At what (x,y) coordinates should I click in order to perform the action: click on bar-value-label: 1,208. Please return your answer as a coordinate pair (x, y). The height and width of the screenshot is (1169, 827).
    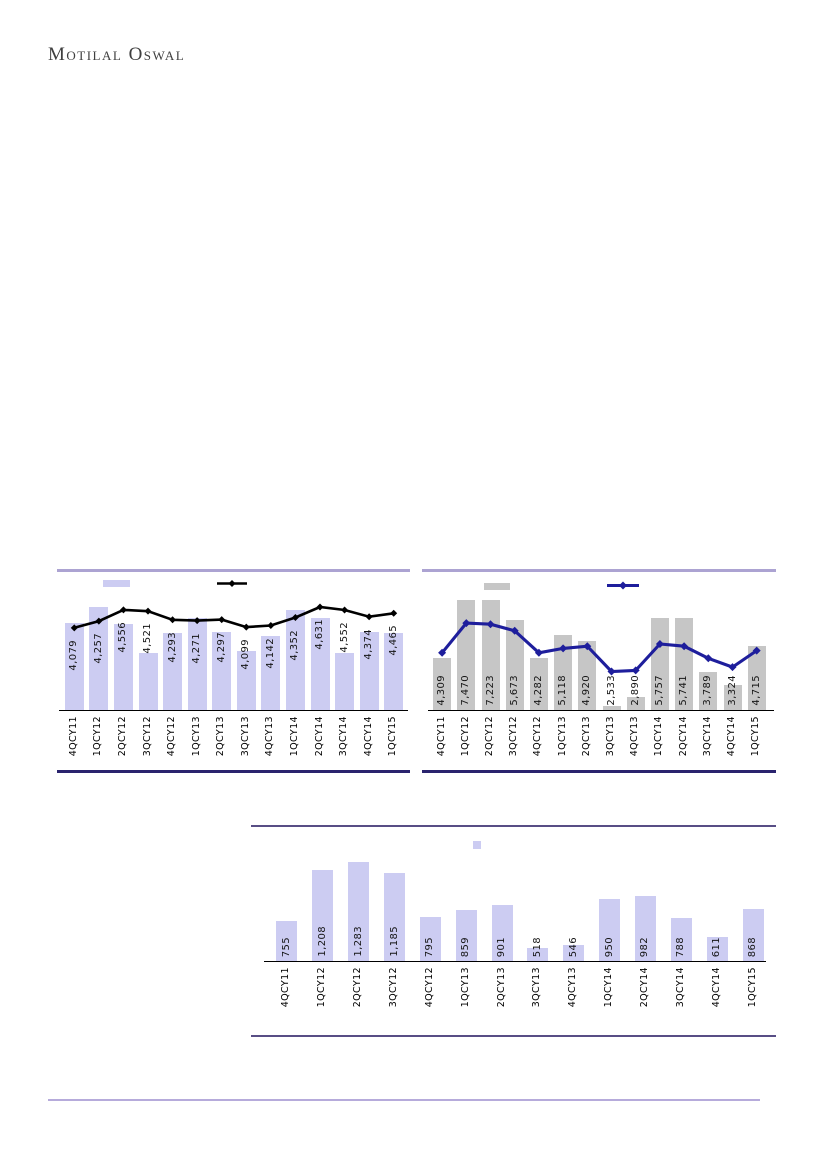
    Looking at the image, I should click on (322, 941).